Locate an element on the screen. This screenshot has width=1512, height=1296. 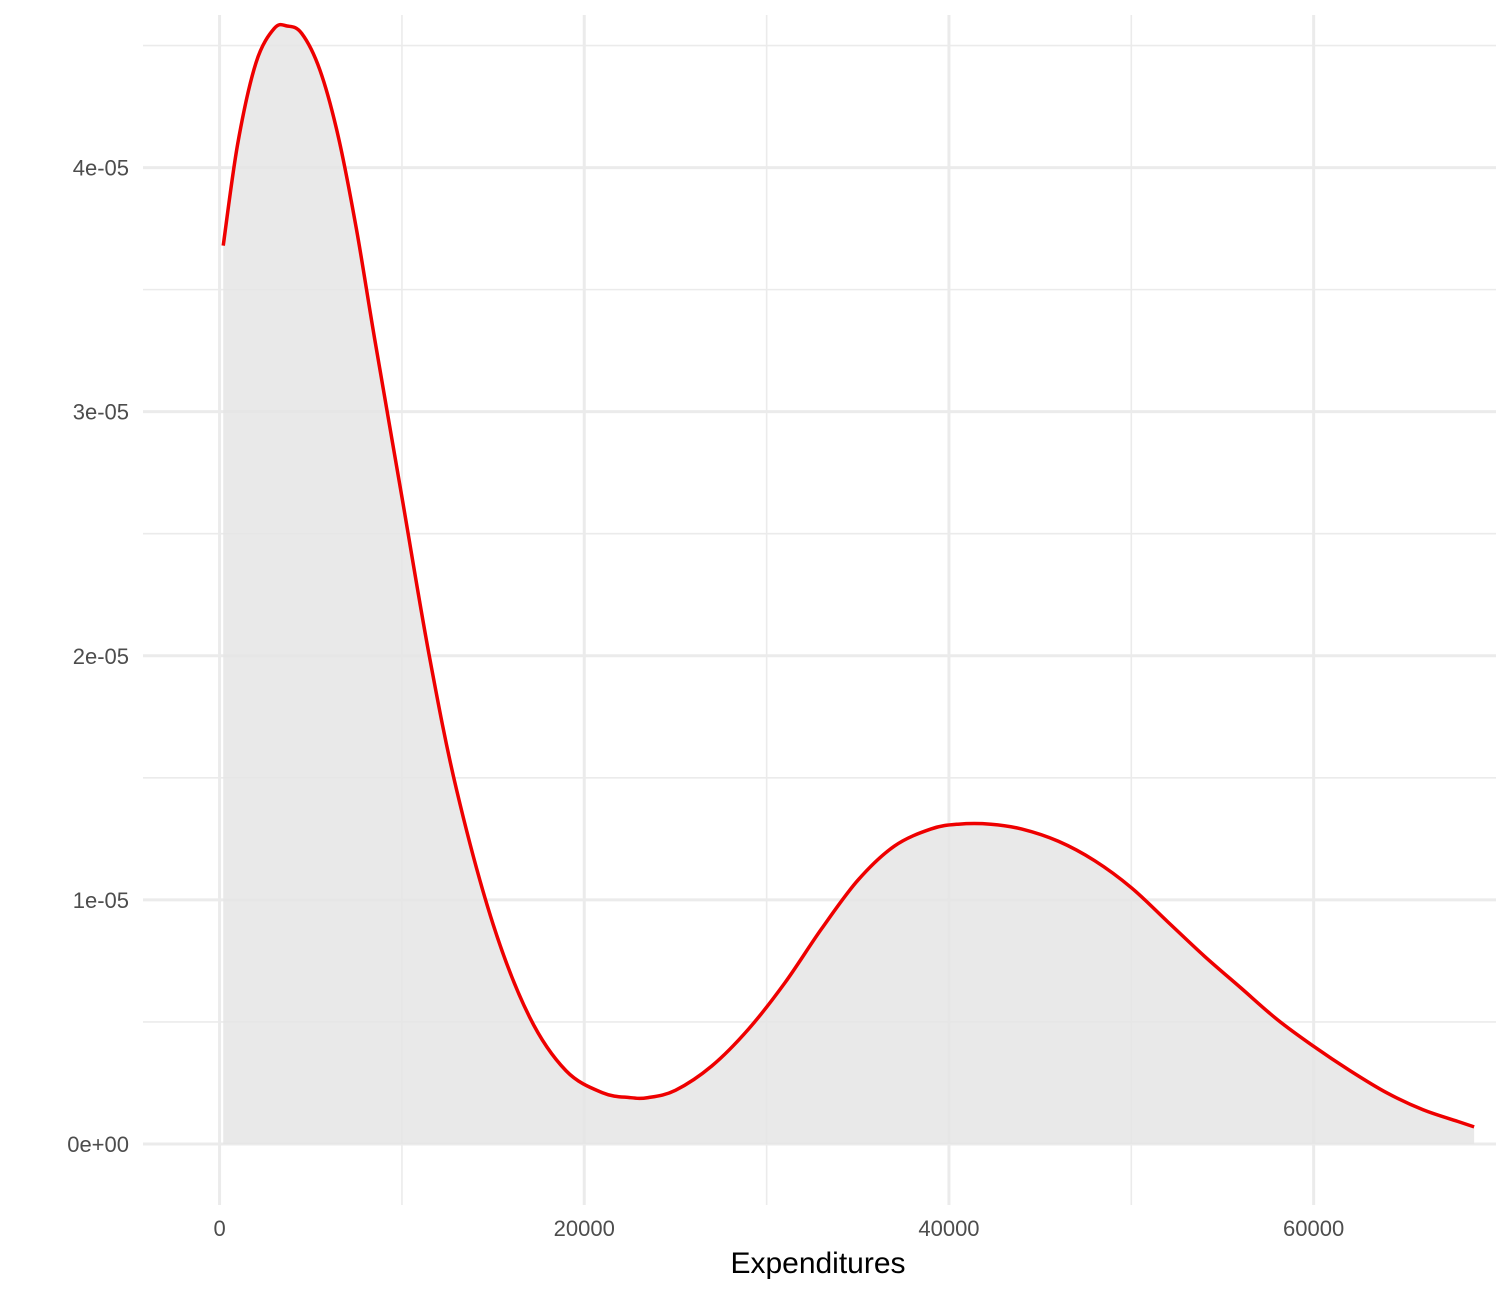
y-axis-ticks: 0e+00 1e-05 2e-05 3e-05 4e-05 is located at coordinates (98, 656).